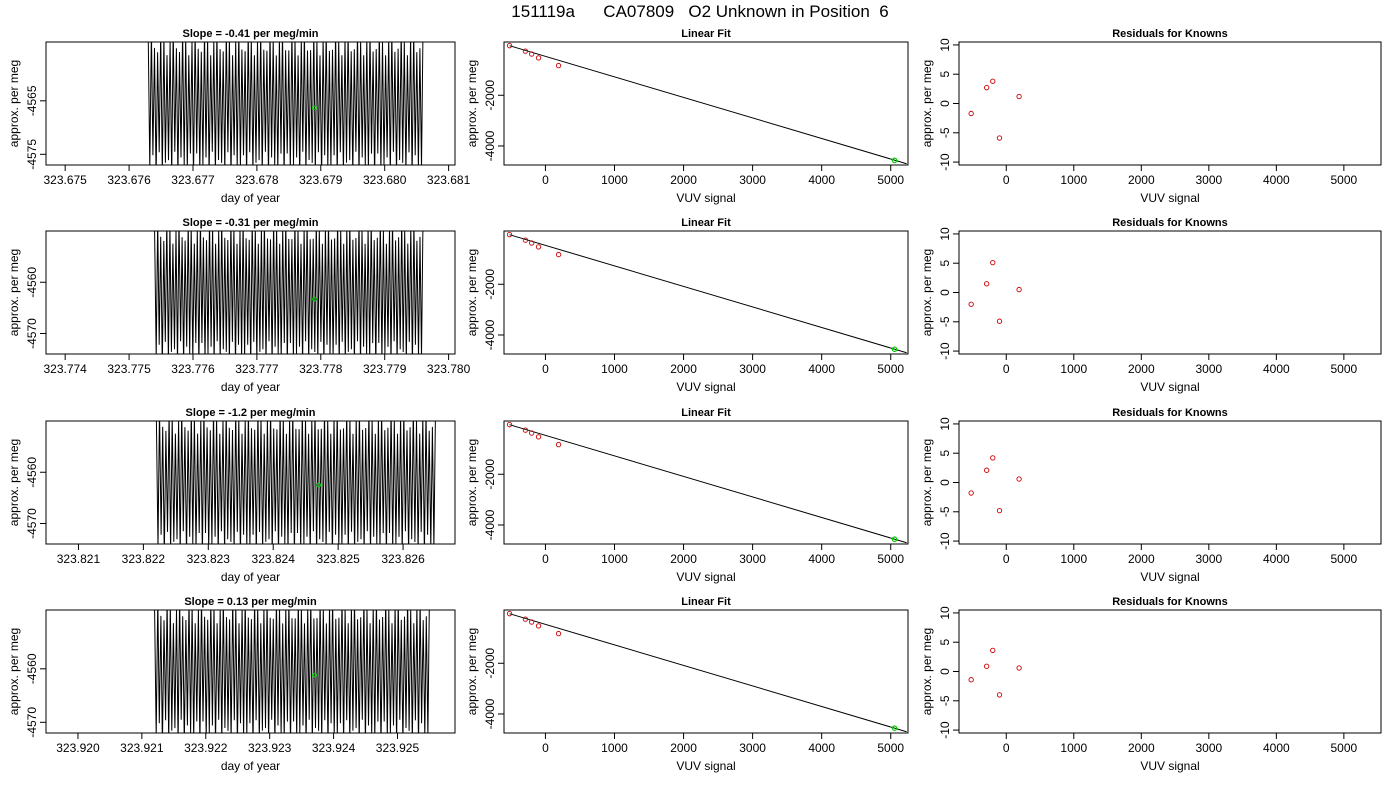 The width and height of the screenshot is (1400, 800). I want to click on x-tick-label: 323.825, so click(338, 559).